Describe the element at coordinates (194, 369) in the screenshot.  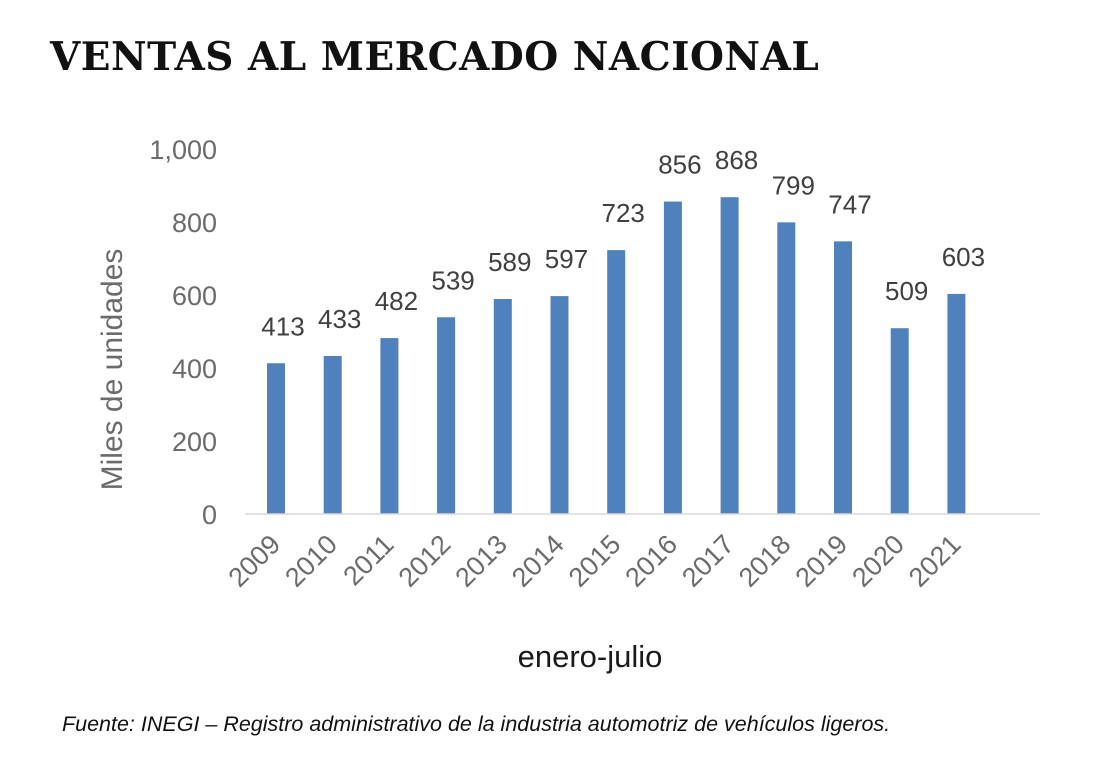
I see `y-tick-label: 400` at that location.